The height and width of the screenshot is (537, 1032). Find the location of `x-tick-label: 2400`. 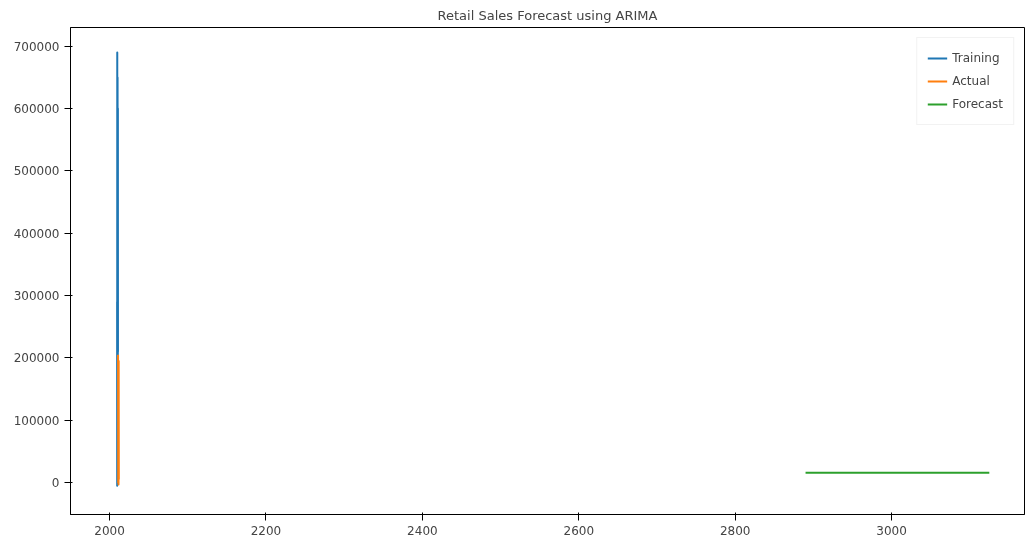

x-tick-label: 2400 is located at coordinates (422, 530).